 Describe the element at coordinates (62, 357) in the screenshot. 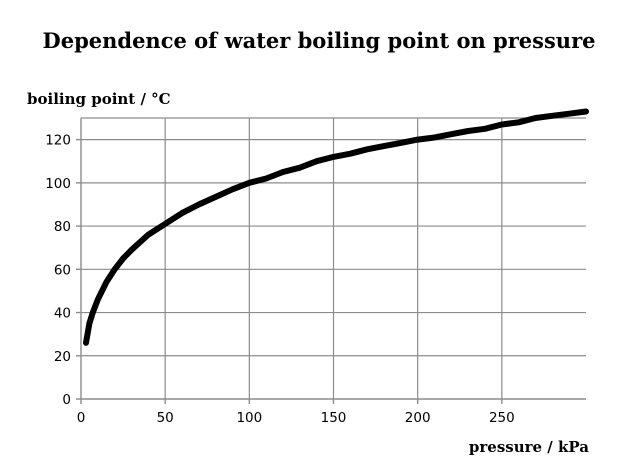

I see `y-tick-label: 20` at that location.